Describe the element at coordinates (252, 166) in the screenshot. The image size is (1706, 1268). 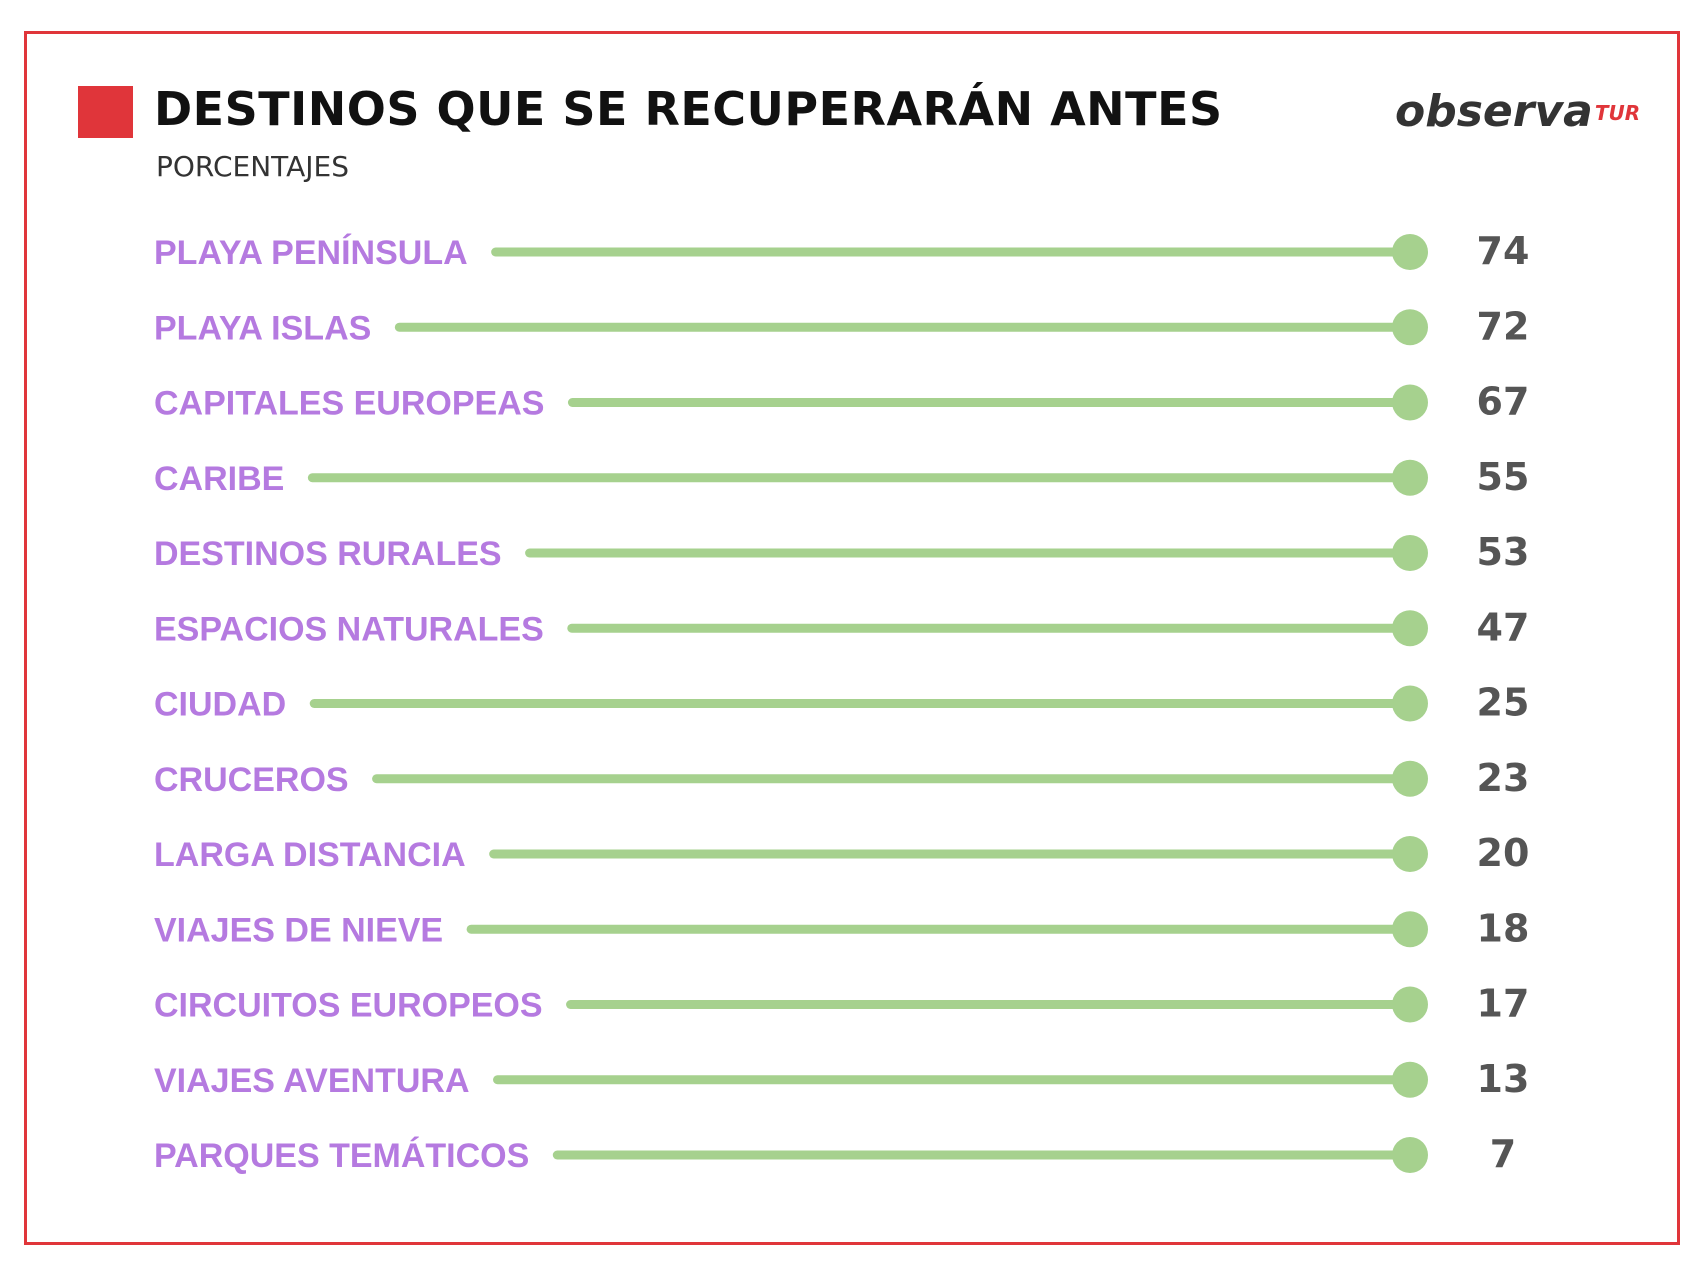
I see `chart-subtitle: PORCENTAJES` at that location.